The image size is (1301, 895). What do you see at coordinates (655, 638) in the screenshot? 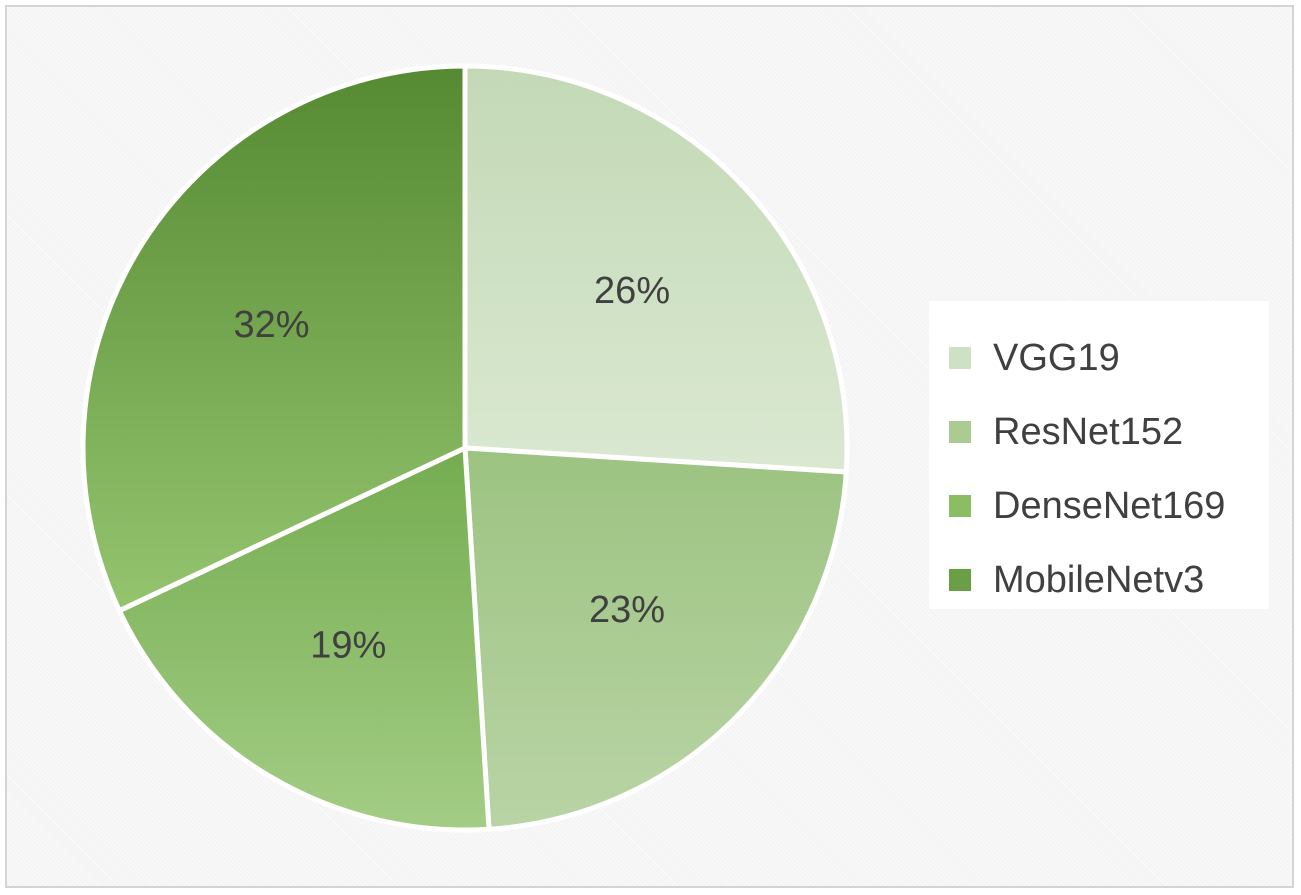
I see `pie-slice-resnet152` at bounding box center [655, 638].